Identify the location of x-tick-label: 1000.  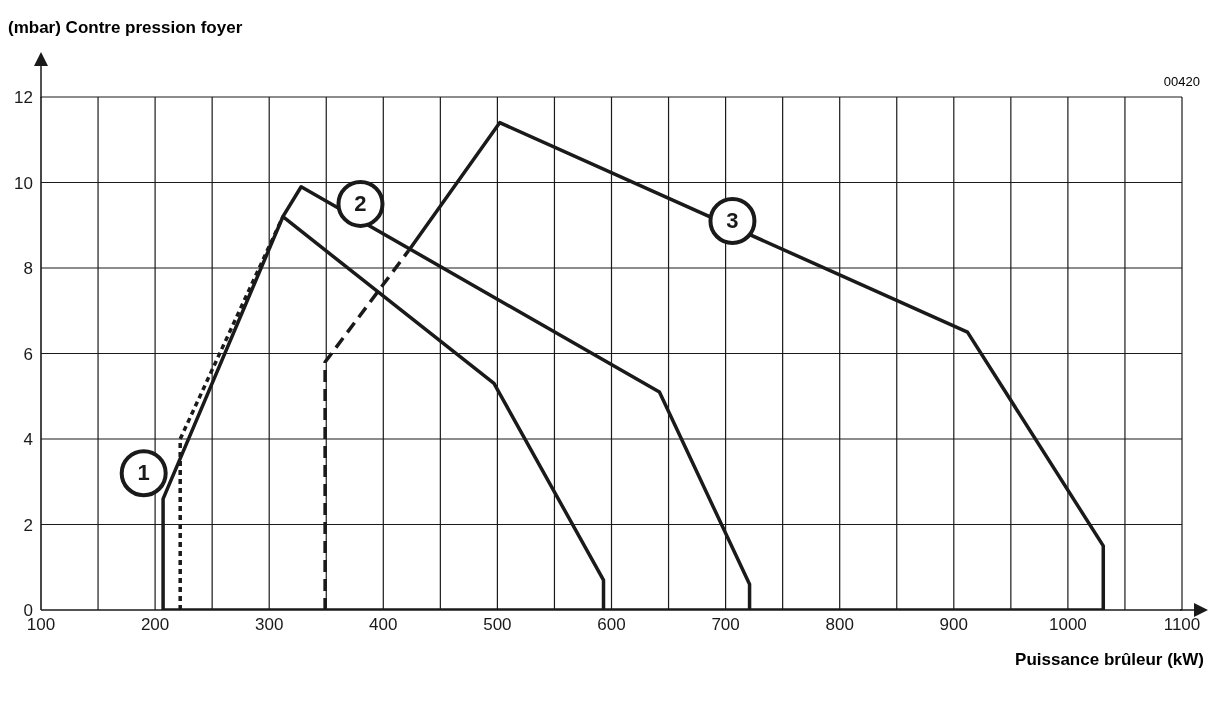
(1067, 625).